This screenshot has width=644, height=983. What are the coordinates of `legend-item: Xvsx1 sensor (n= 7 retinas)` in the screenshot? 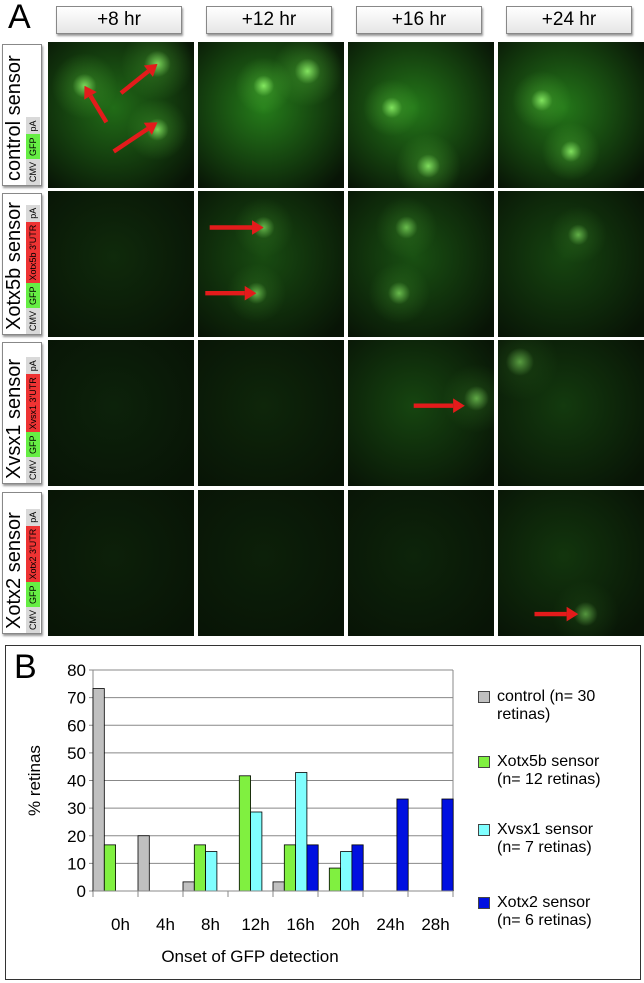 It's located at (535, 839).